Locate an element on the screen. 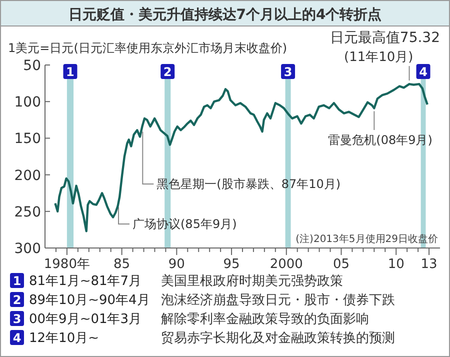 This screenshot has height=357, width=450. text: 泡沫经济崩盘导致日元・股市・债券下跌 is located at coordinates (278, 300).